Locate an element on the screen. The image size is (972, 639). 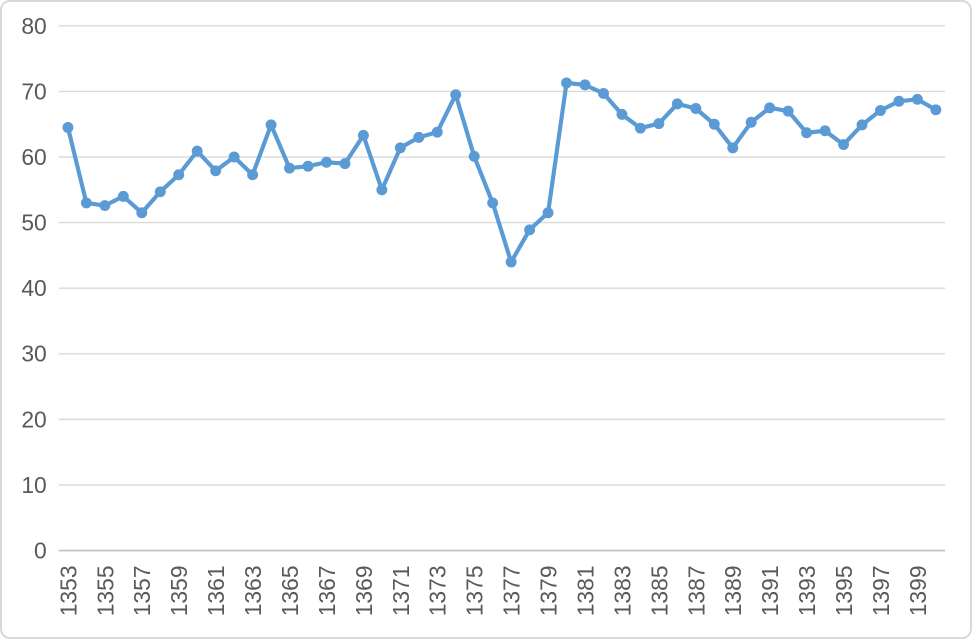
x-tick-label: 1361 is located at coordinates (216, 590).